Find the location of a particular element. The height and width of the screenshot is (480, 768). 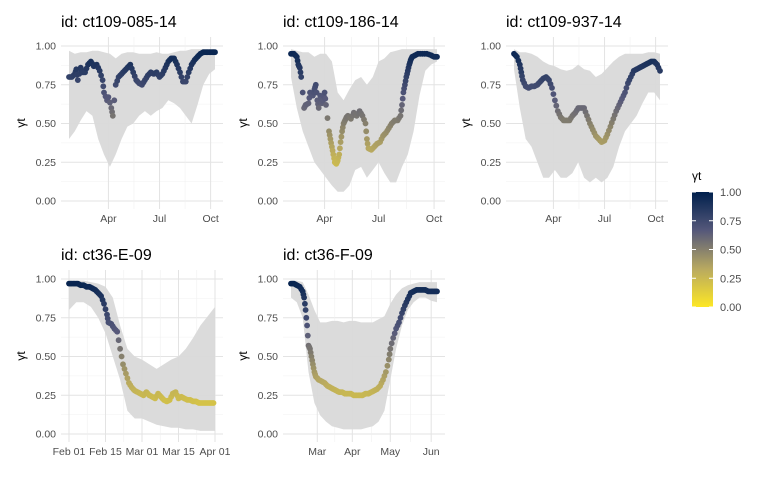

uncertainty-ribbon is located at coordinates (142, 108).